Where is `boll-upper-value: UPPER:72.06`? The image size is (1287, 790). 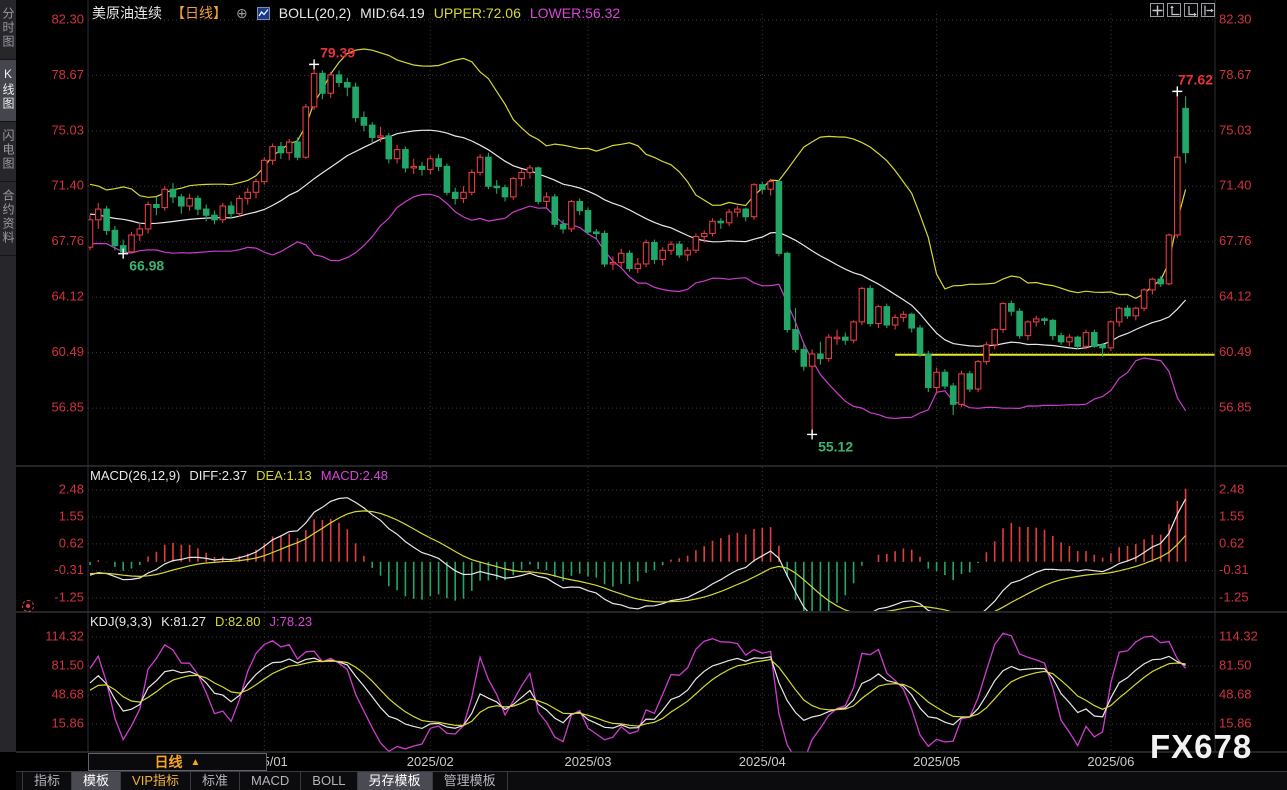 boll-upper-value: UPPER:72.06 is located at coordinates (477, 13).